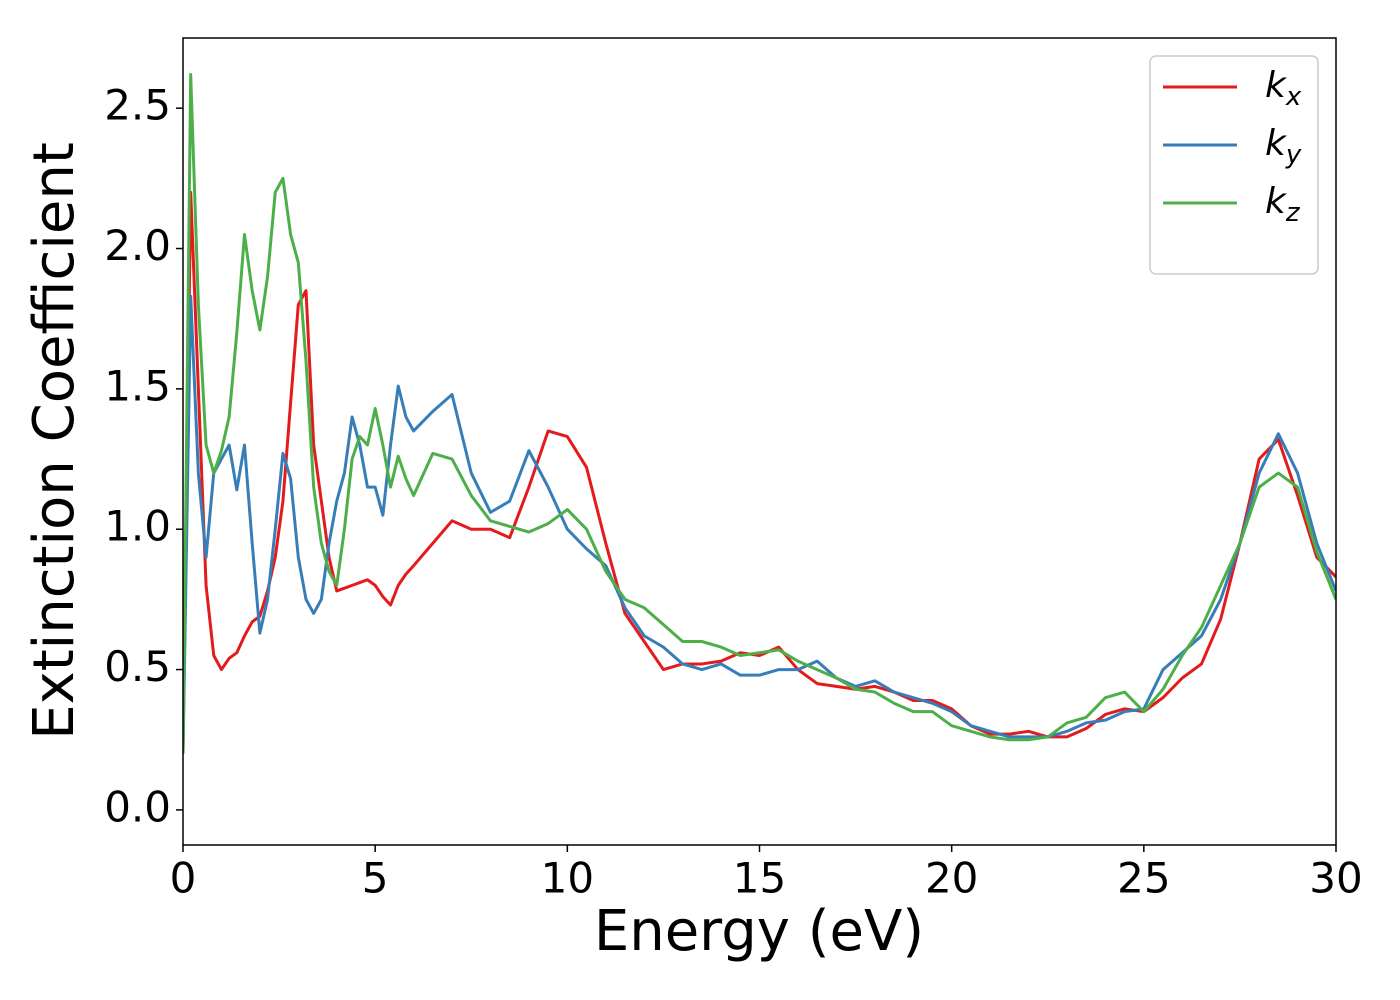 Image resolution: width=1400 pixels, height=1000 pixels. Describe the element at coordinates (1283, 146) in the screenshot. I see `legend-label: ky` at that location.